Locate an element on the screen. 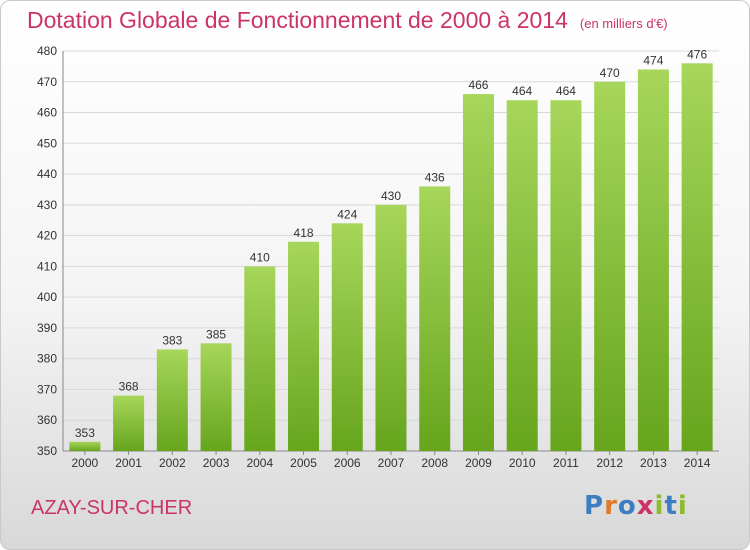 This screenshot has width=750, height=550. x-tick-label: 2001 is located at coordinates (128, 463).